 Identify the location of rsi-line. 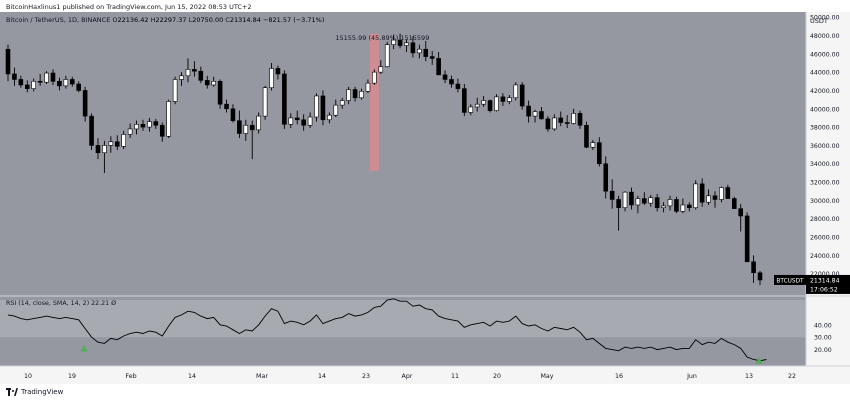
(387, 330).